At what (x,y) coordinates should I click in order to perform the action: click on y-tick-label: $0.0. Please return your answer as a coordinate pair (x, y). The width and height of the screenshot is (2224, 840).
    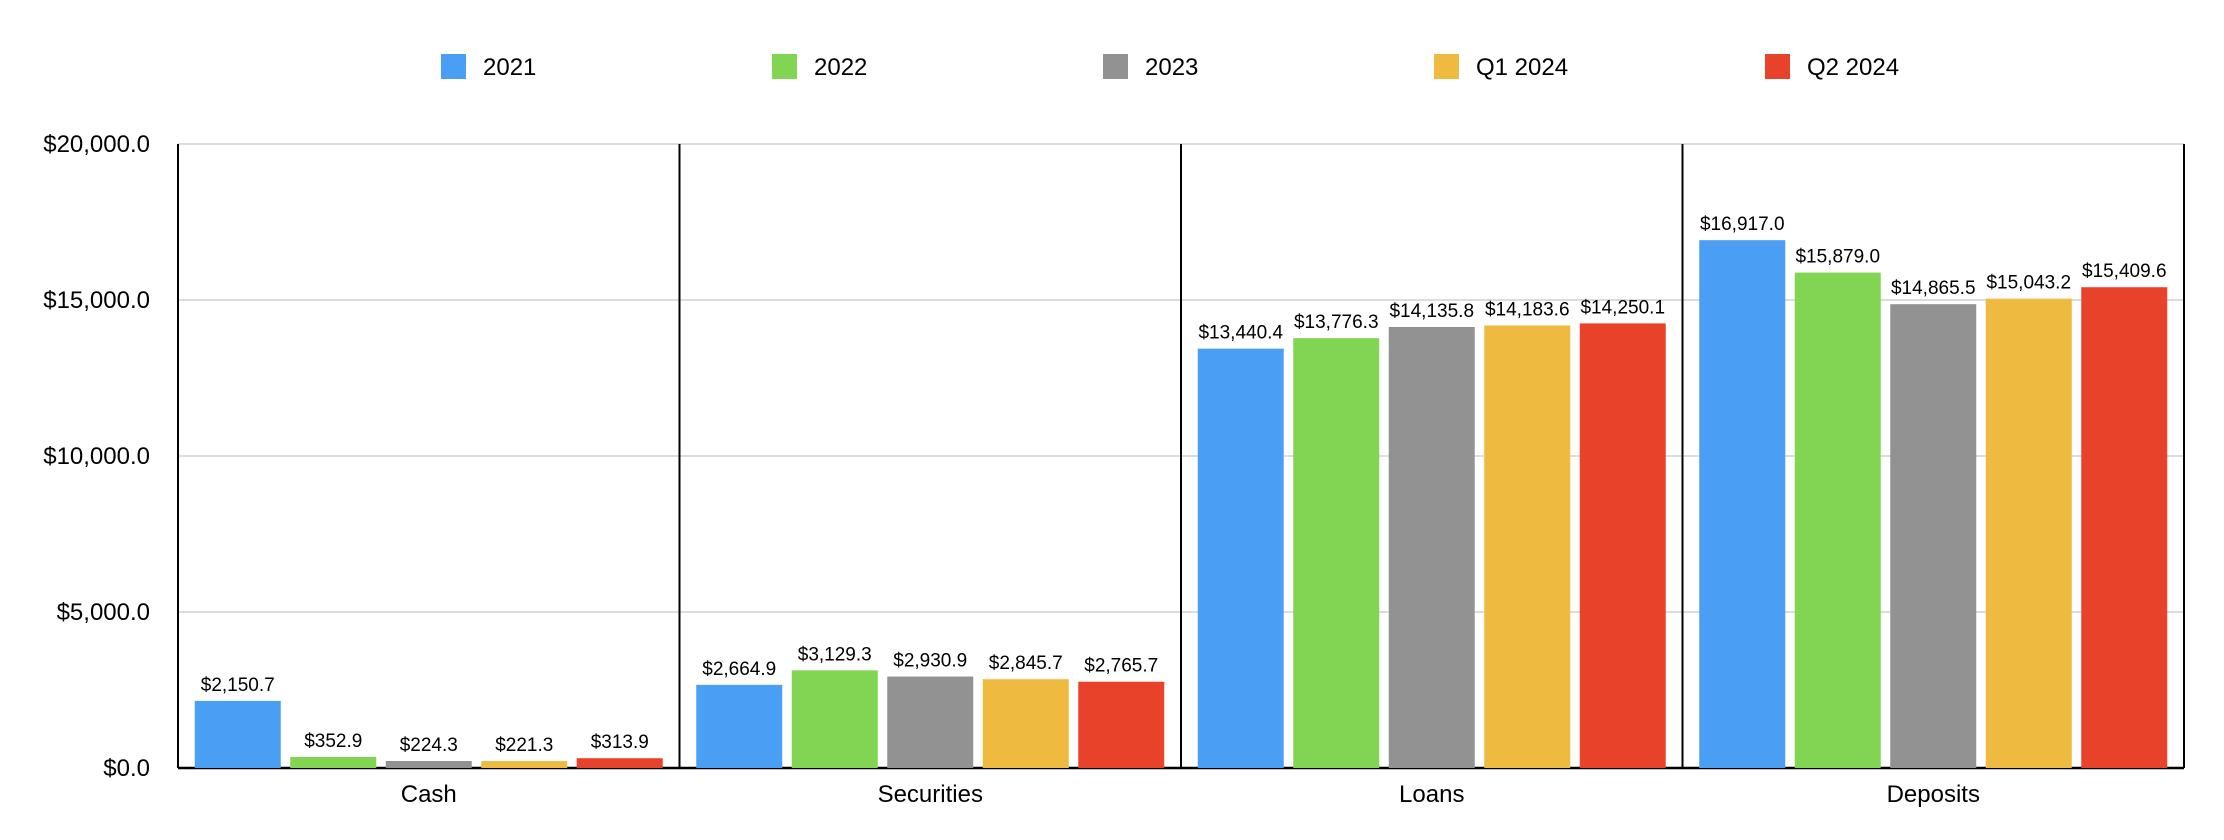
    Looking at the image, I should click on (126, 768).